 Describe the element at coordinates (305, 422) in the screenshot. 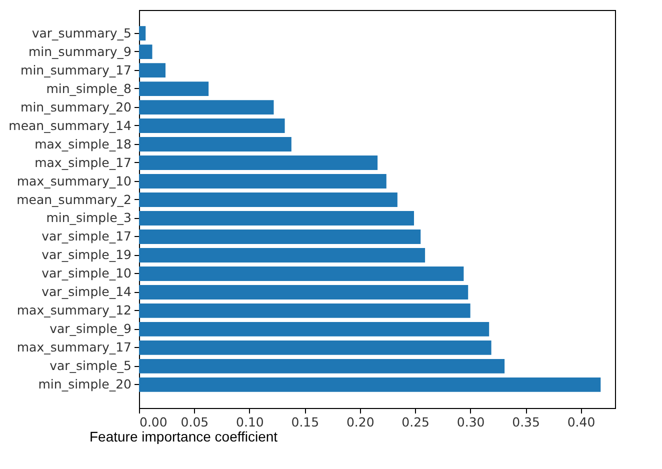

I see `x-tick-label: 0.15` at that location.